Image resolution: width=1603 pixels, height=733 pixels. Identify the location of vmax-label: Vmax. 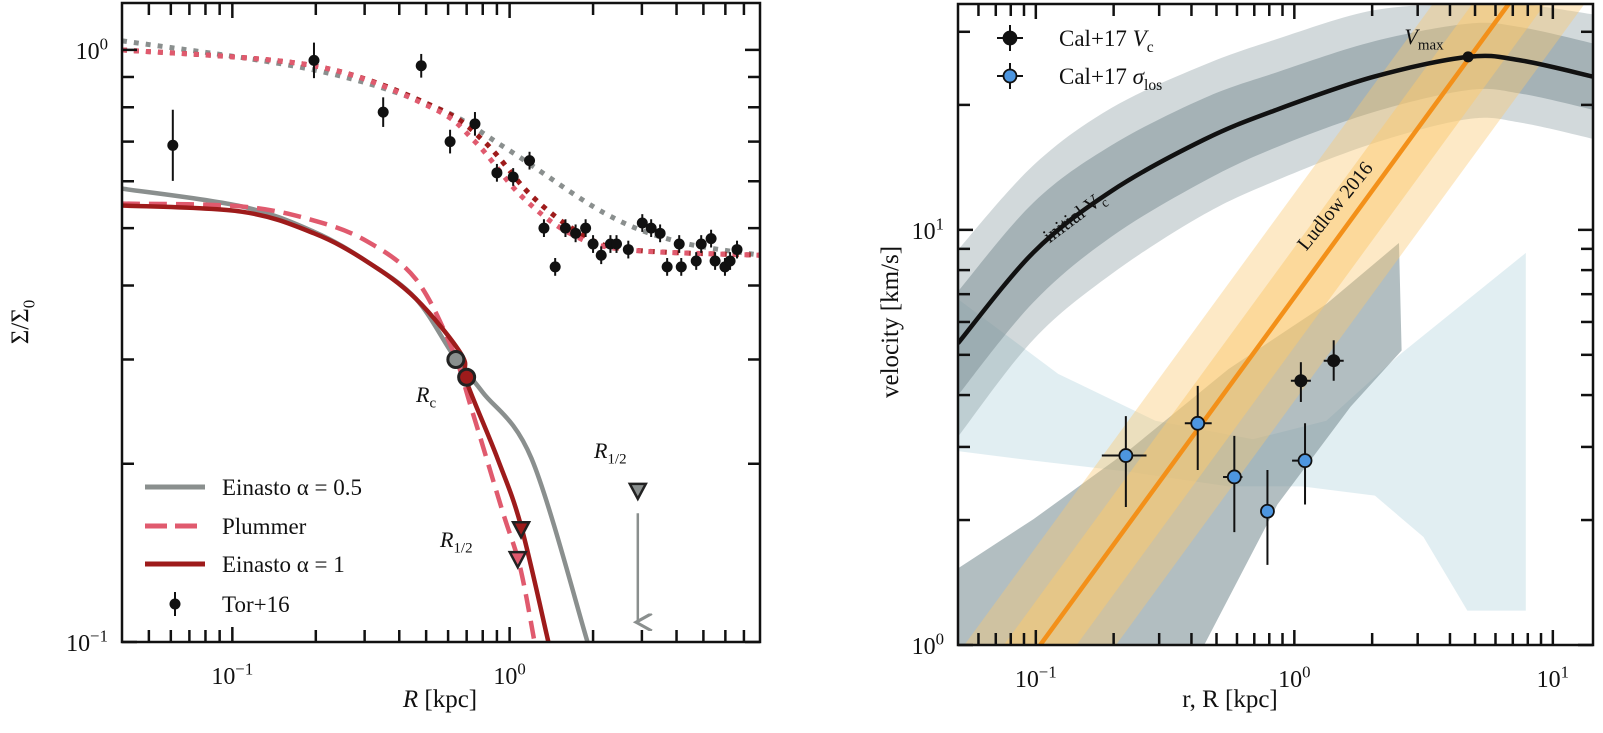
(1424, 39).